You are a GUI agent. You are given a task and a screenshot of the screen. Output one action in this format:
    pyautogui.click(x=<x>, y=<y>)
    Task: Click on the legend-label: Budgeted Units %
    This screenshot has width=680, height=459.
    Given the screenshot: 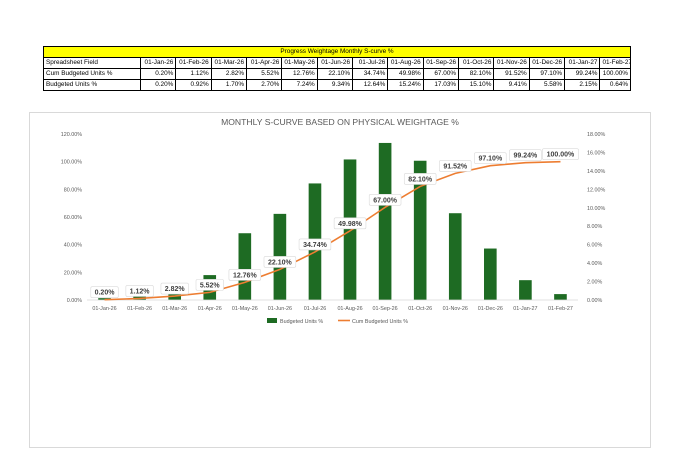 What is the action you would take?
    pyautogui.click(x=301, y=322)
    